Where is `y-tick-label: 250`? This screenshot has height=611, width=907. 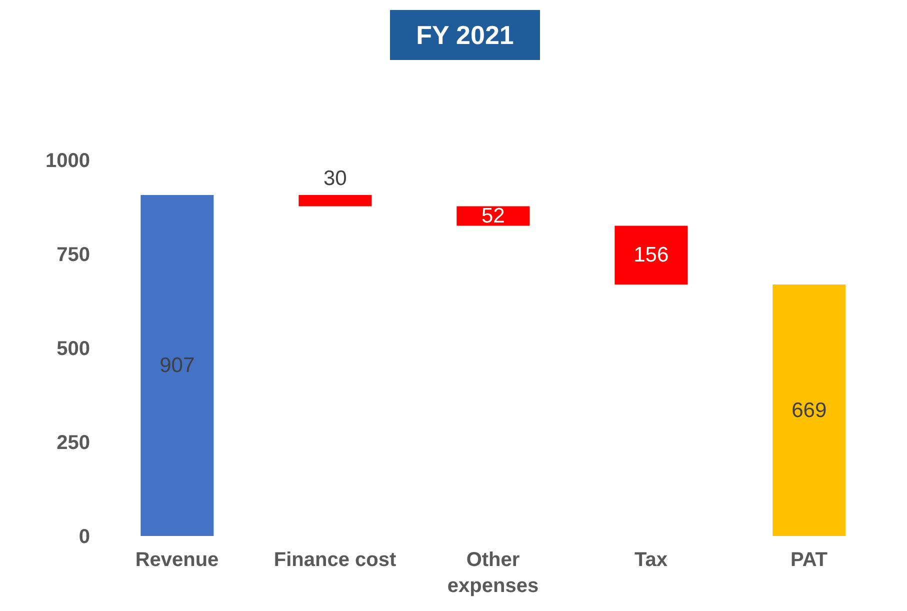
y-tick-label: 250 is located at coordinates (73, 443).